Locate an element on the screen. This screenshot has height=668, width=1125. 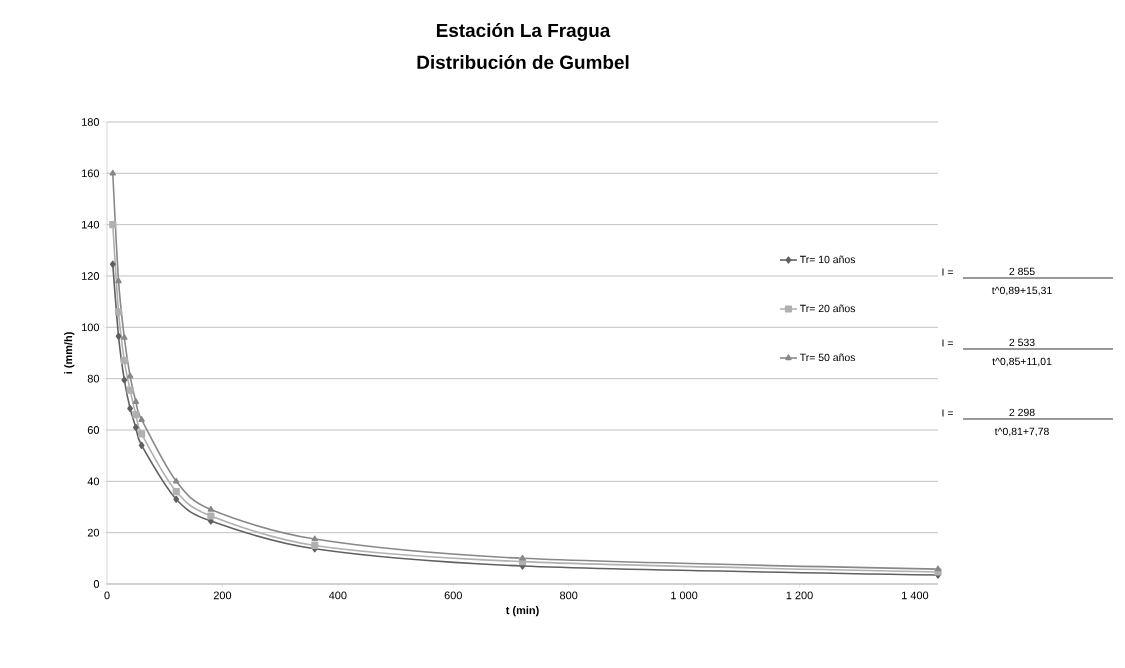
text: t^0,81+7,78 is located at coordinates (1021, 432).